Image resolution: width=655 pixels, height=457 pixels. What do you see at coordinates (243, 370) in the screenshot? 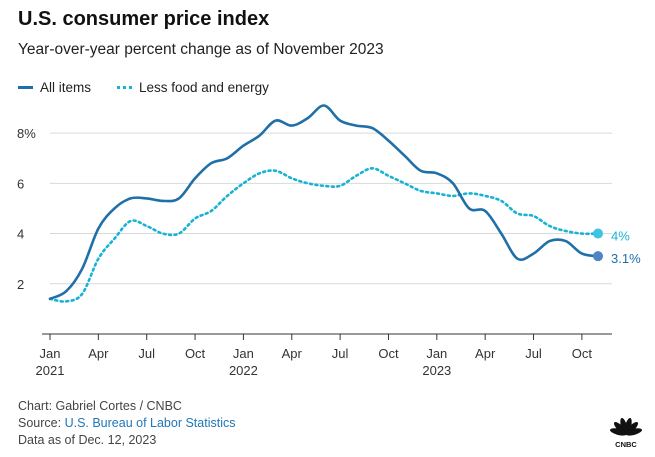
I see `x-tick-year: 2022` at bounding box center [243, 370].